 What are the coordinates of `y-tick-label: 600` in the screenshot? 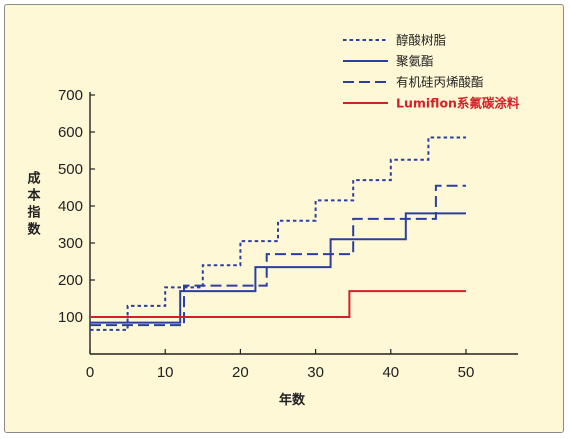 It's located at (70, 132).